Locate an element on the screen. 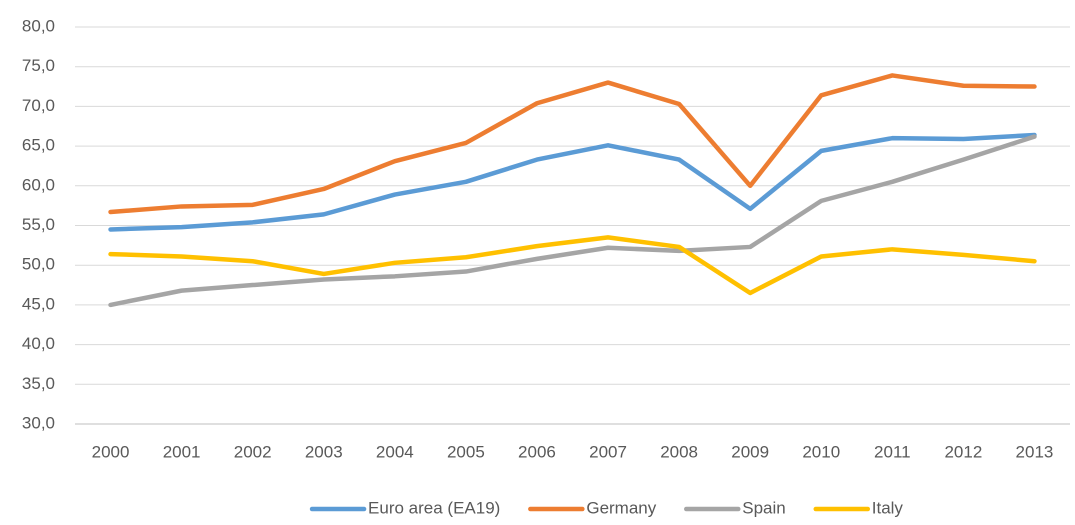 The width and height of the screenshot is (1075, 525). y-tick-label: 70,0 is located at coordinates (38, 105).